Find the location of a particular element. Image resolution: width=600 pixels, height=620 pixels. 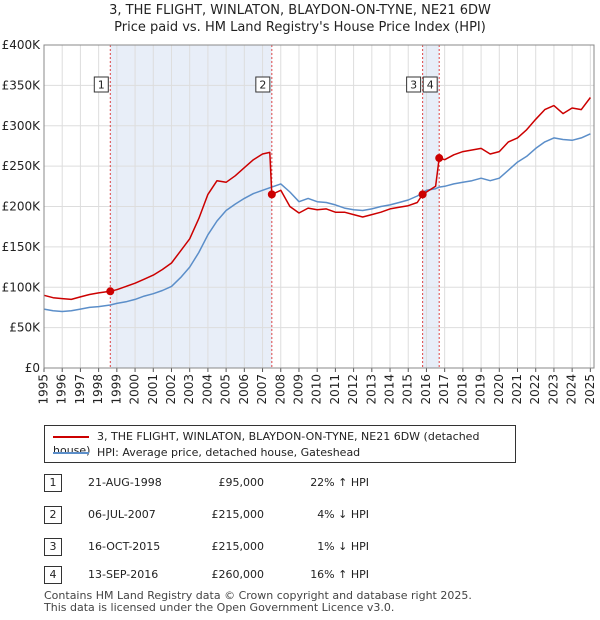

x-tick-label: 1998 is located at coordinates (98, 389).